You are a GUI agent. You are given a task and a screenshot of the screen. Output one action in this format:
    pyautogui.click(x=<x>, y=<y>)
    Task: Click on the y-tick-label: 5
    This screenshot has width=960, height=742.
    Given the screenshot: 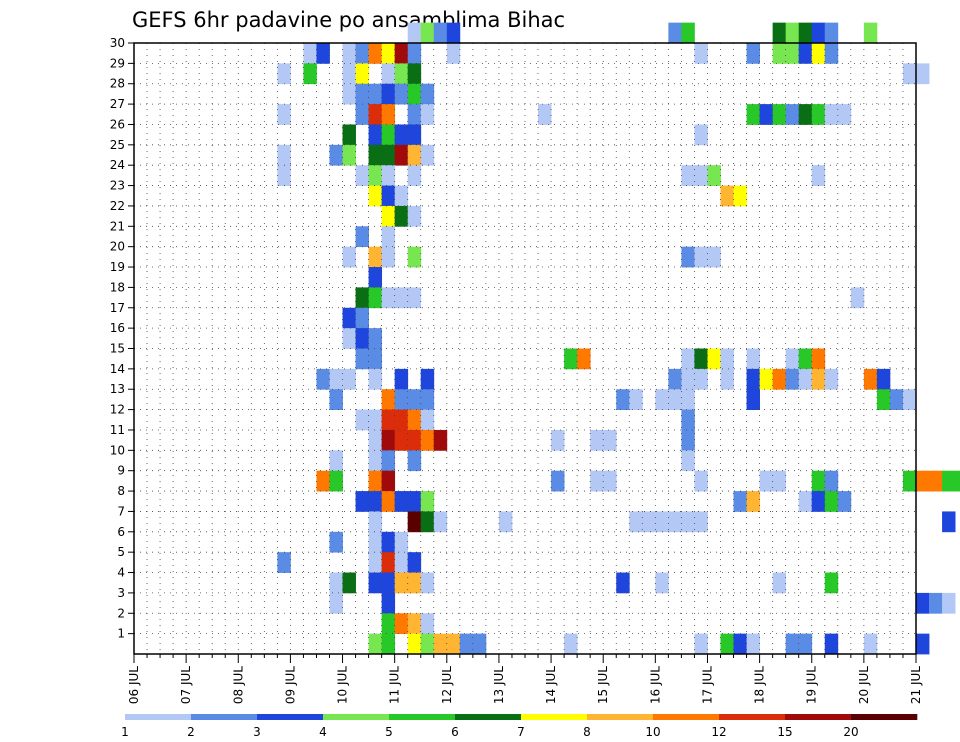 What is the action you would take?
    pyautogui.click(x=121, y=552)
    